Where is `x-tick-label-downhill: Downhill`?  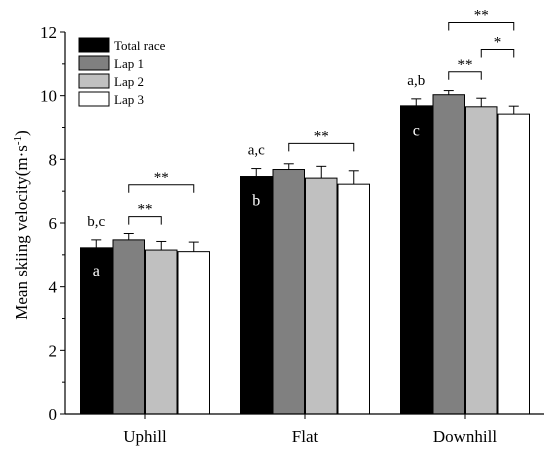 x-tick-label-downhill: Downhill is located at coordinates (465, 436).